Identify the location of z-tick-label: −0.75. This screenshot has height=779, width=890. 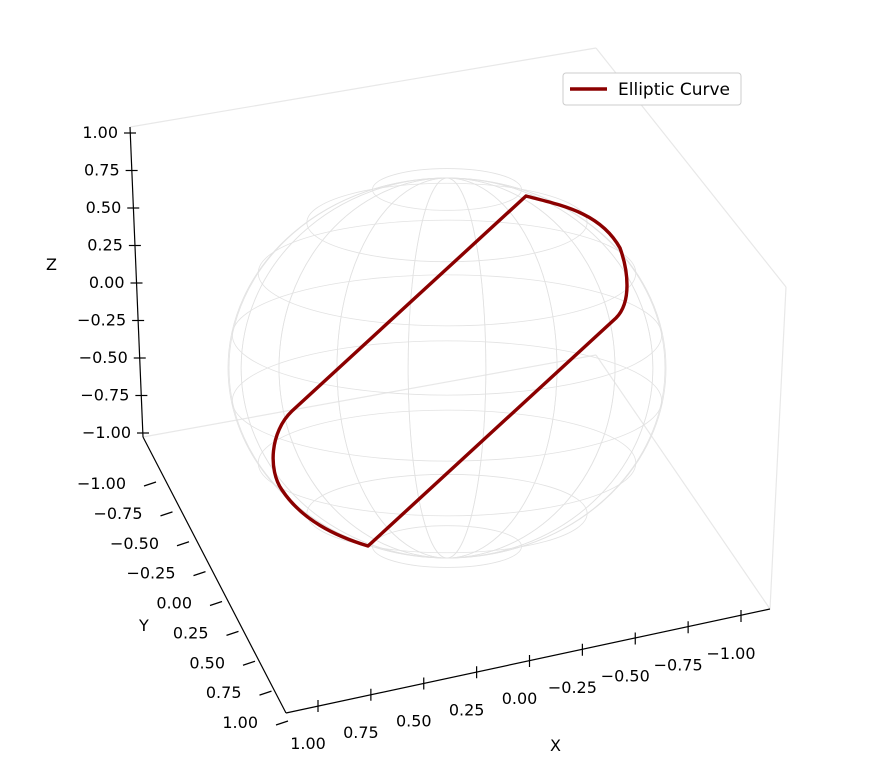
(104, 395).